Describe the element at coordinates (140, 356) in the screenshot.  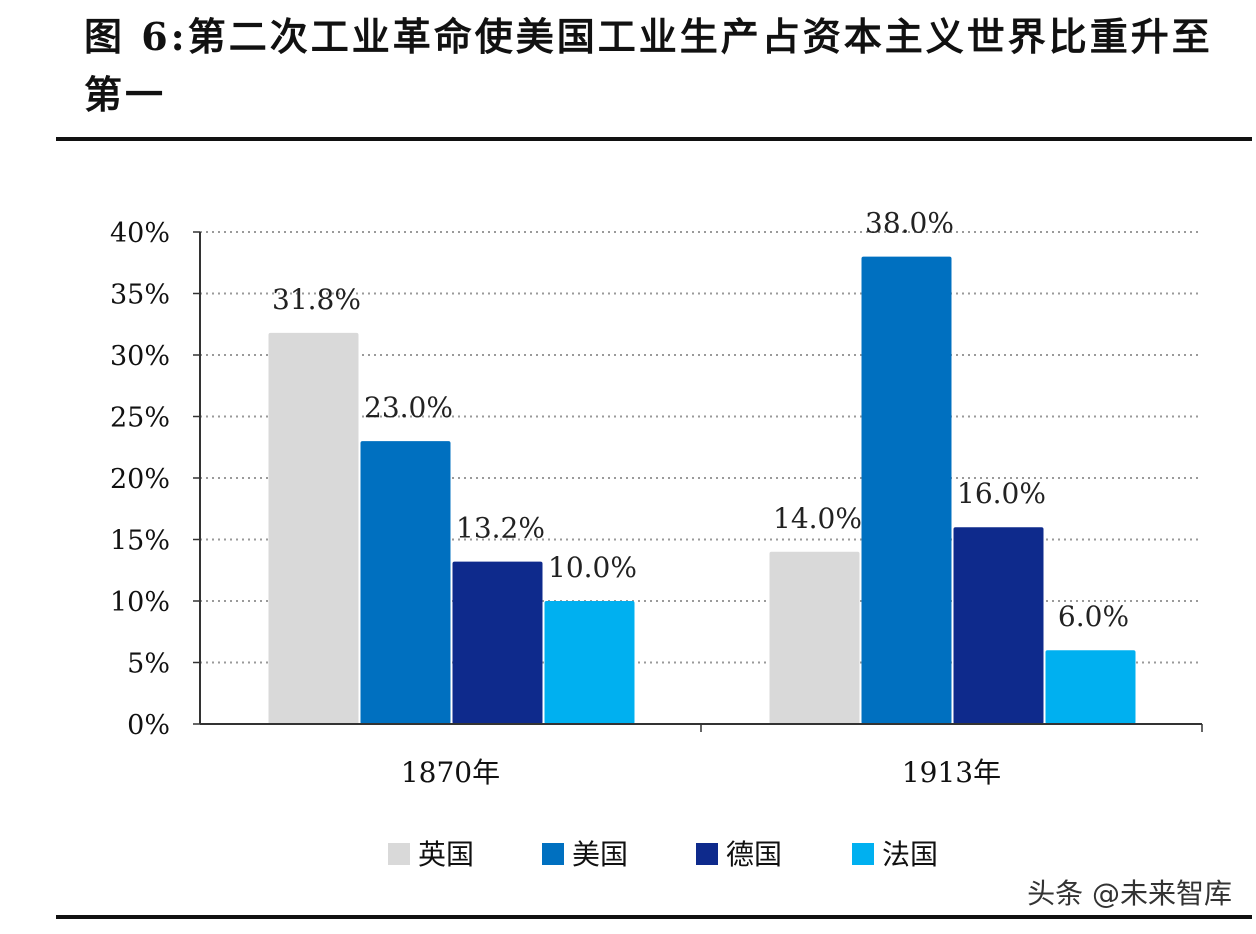
I see `y-tick-label: 30%` at that location.